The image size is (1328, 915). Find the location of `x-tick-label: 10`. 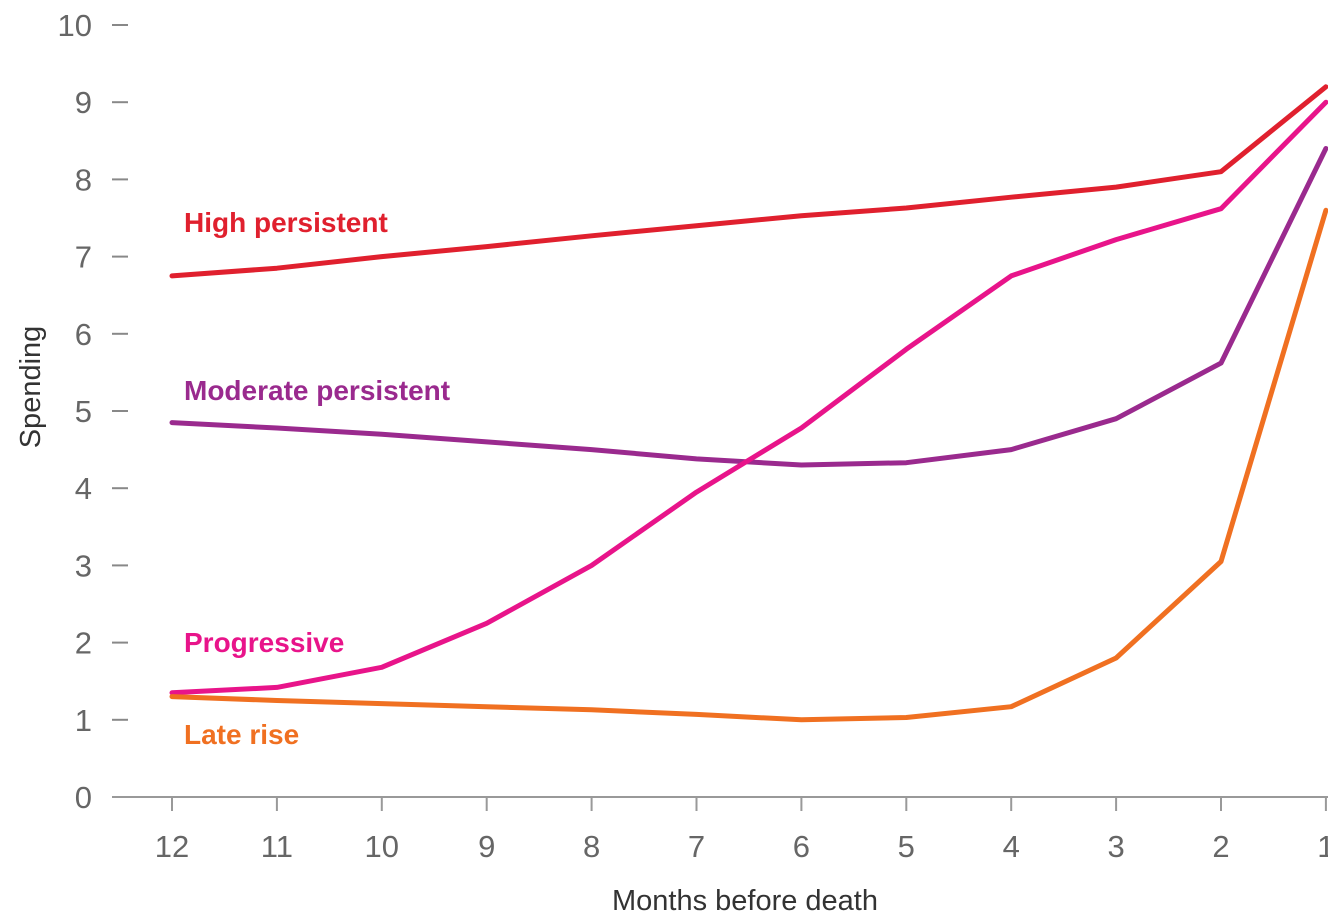

x-tick-label: 10 is located at coordinates (382, 846).